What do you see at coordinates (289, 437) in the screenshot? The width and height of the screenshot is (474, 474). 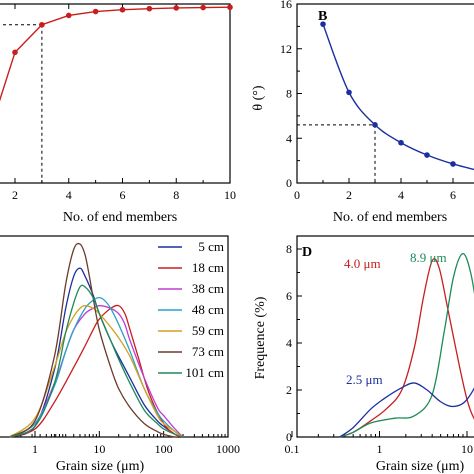 I see `panel-d-y-tick-label: 0` at bounding box center [289, 437].